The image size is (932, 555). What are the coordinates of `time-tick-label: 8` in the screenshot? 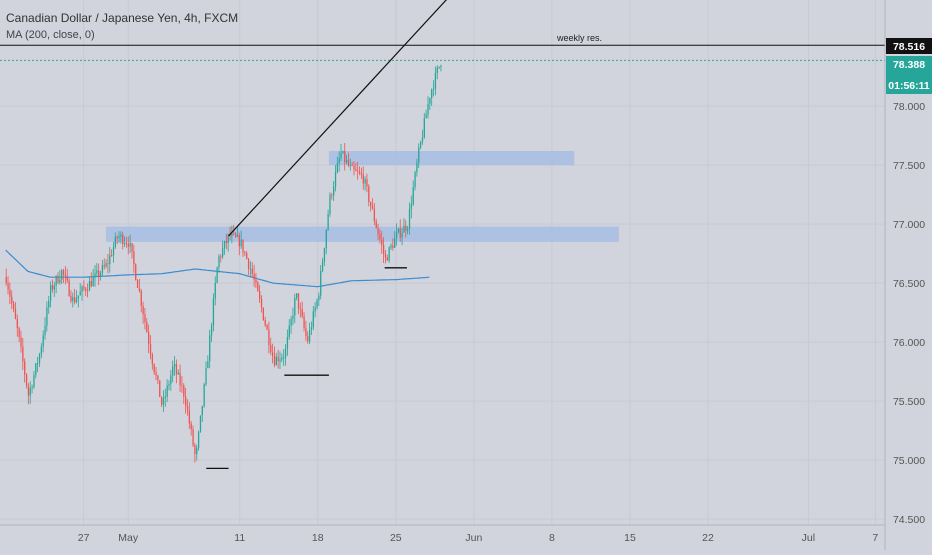 It's located at (552, 538).